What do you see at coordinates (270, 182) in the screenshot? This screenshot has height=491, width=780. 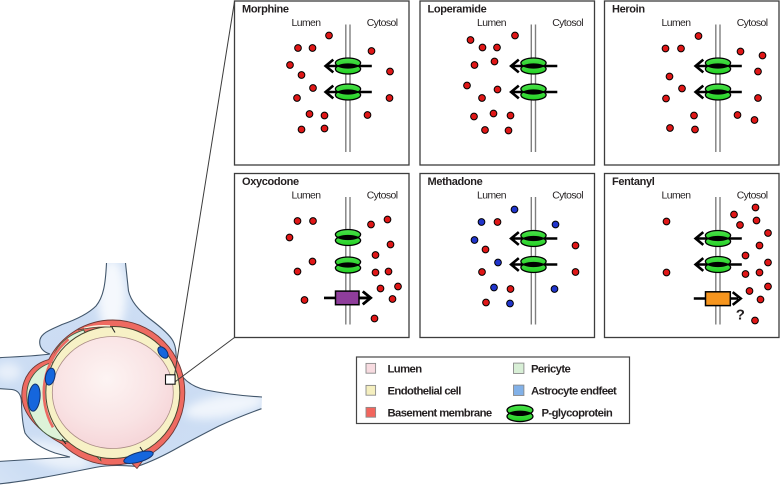 I see `svg-text: Oxycodone` at bounding box center [270, 182].